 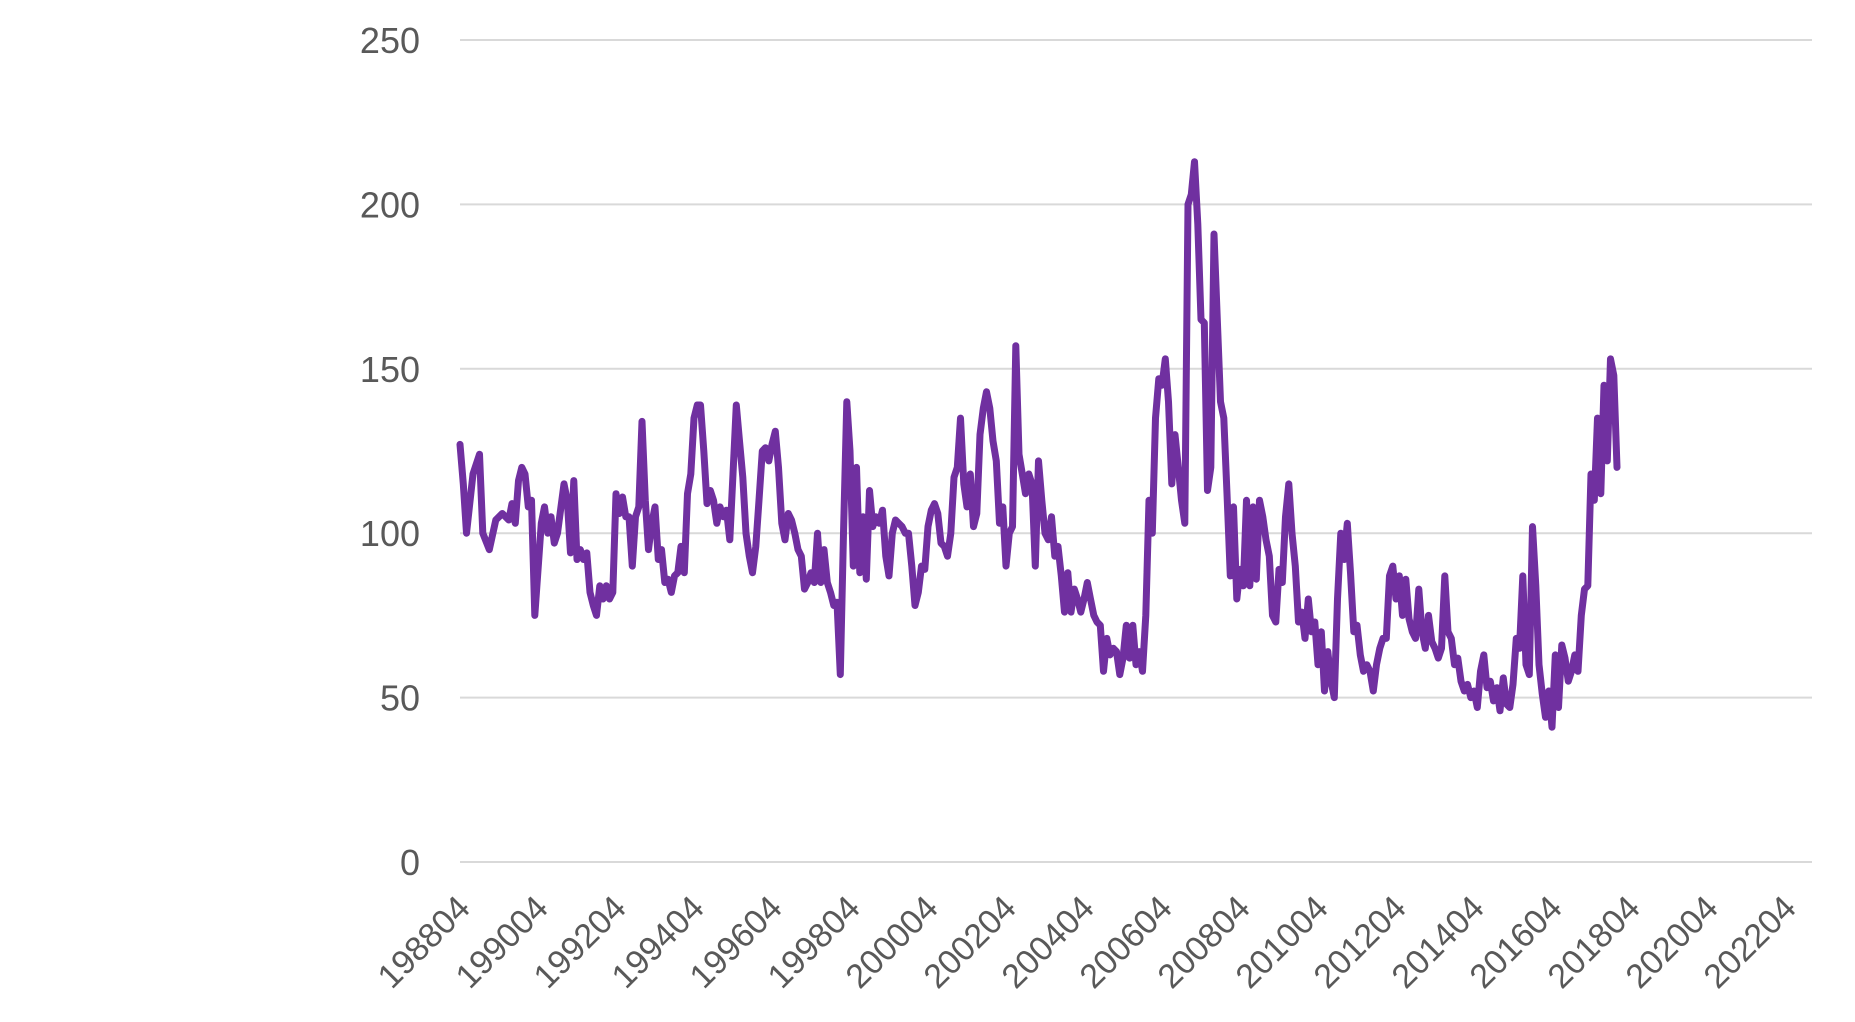 What do you see at coordinates (390, 40) in the screenshot?
I see `y-tick-label: 250` at bounding box center [390, 40].